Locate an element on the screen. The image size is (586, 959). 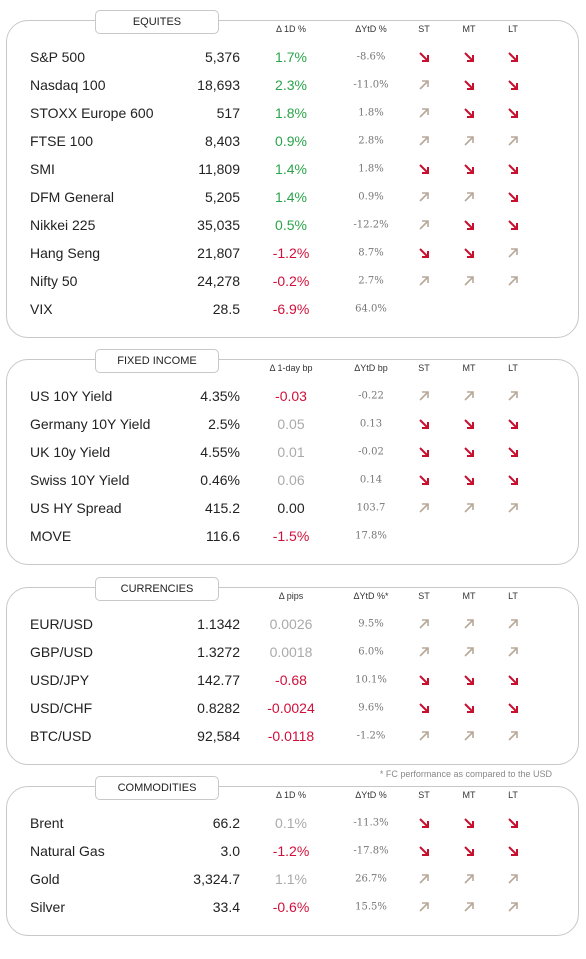
row-name: Nifty 50 is located at coordinates (54, 281).